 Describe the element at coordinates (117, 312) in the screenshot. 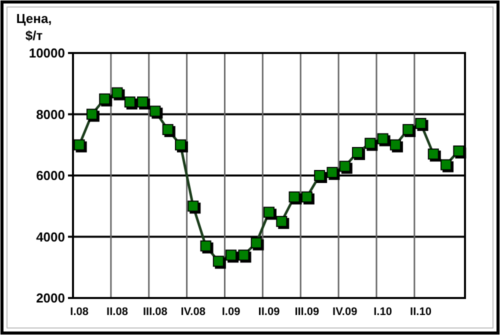

I see `x-tick-label: II.08` at that location.